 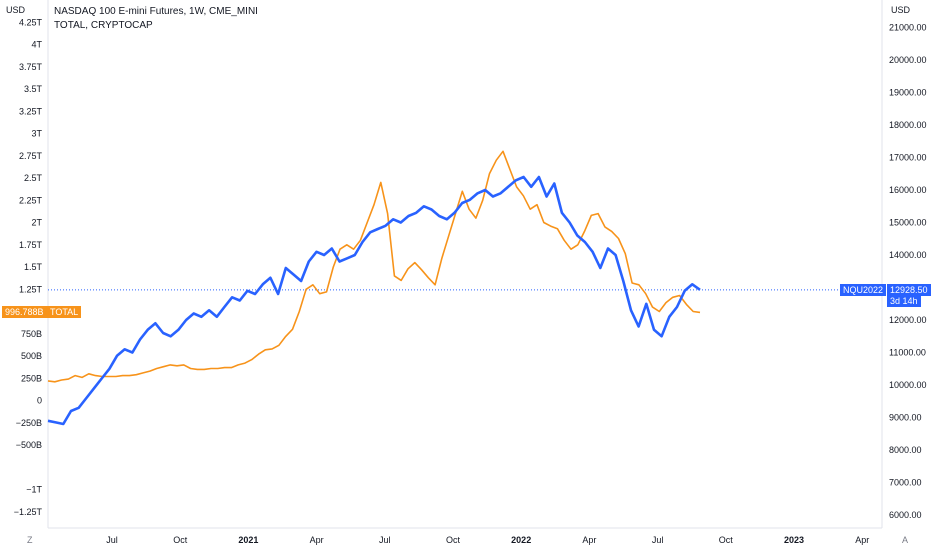 I want to click on left-tick-label: 2.75T, so click(x=31, y=156).